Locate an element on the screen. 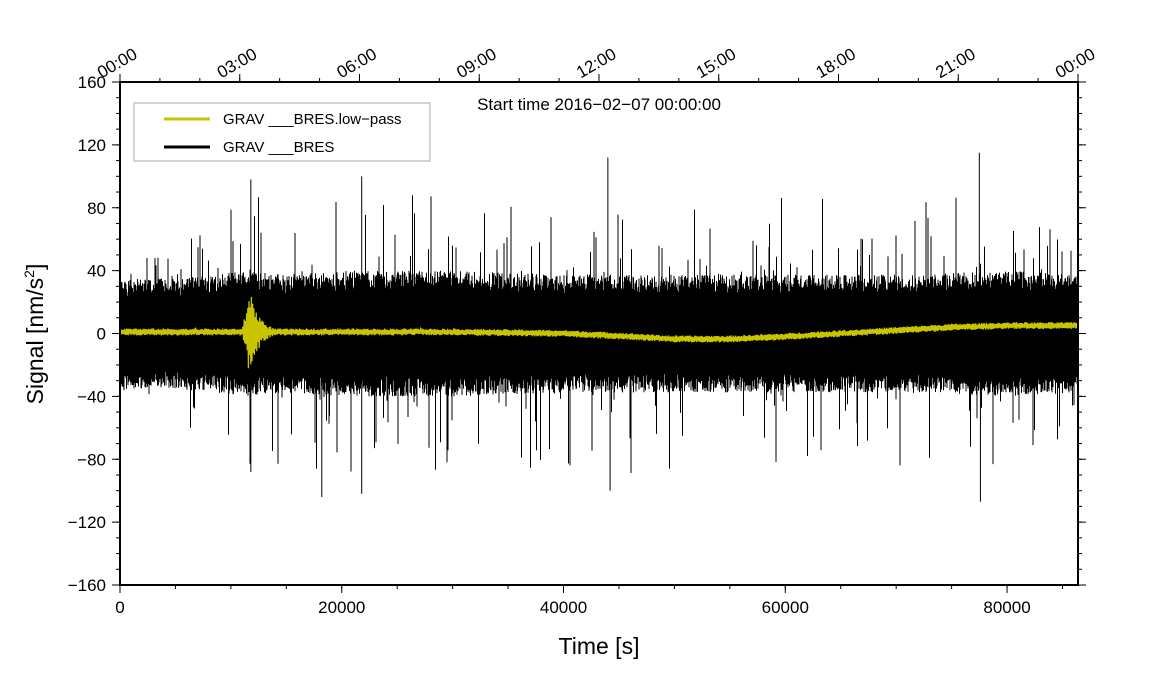 This screenshot has width=1151, height=700. legend: GRAV ___BRES.low−pass GRAV ___BRES is located at coordinates (282, 132).